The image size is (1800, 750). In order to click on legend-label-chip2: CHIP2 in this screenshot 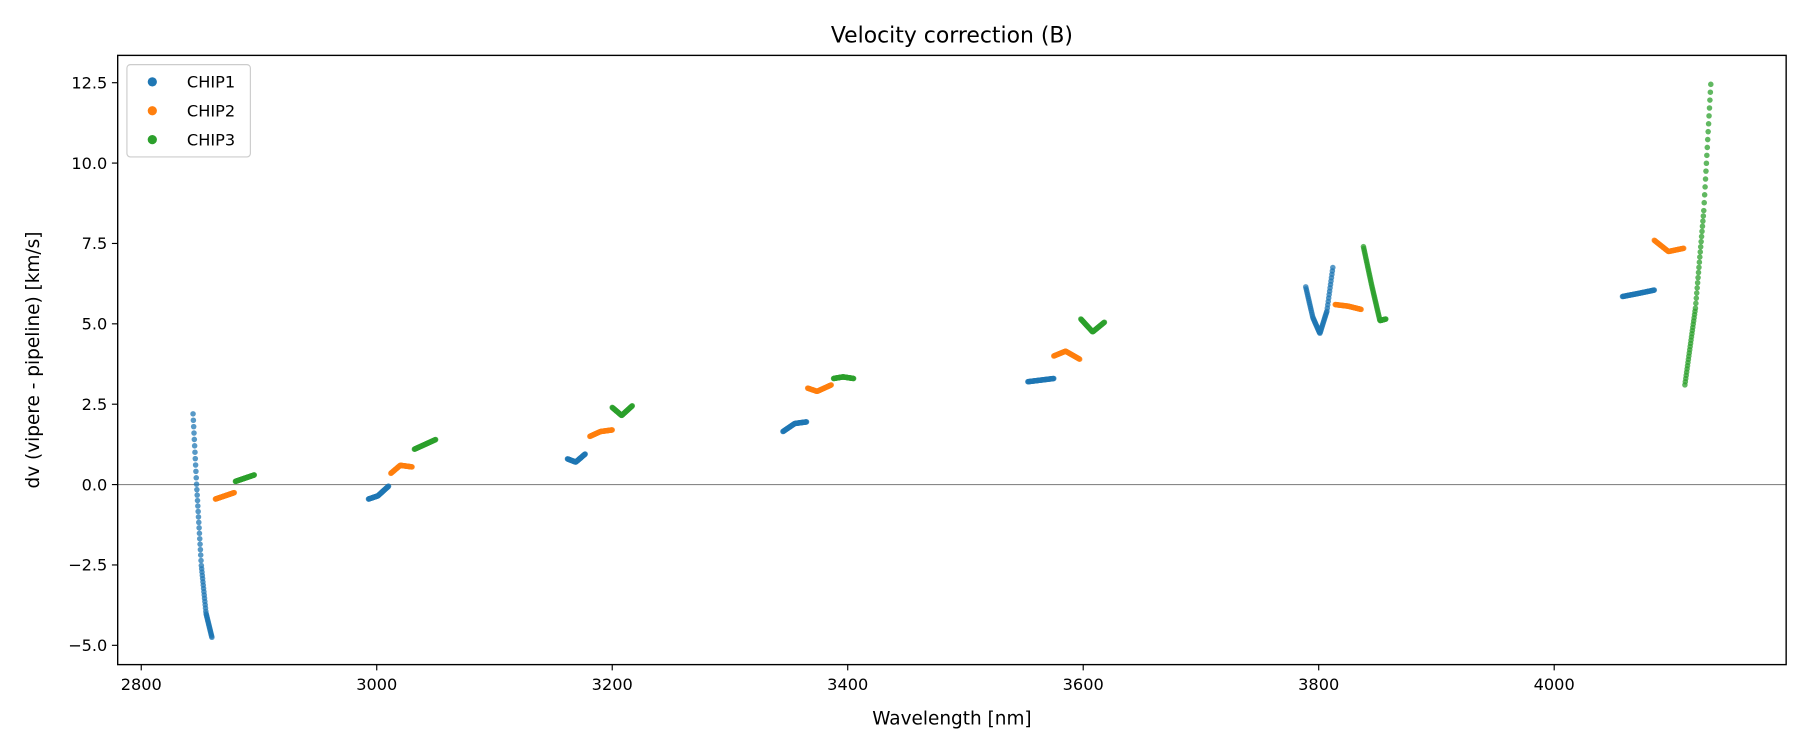, I will do `click(211, 111)`.